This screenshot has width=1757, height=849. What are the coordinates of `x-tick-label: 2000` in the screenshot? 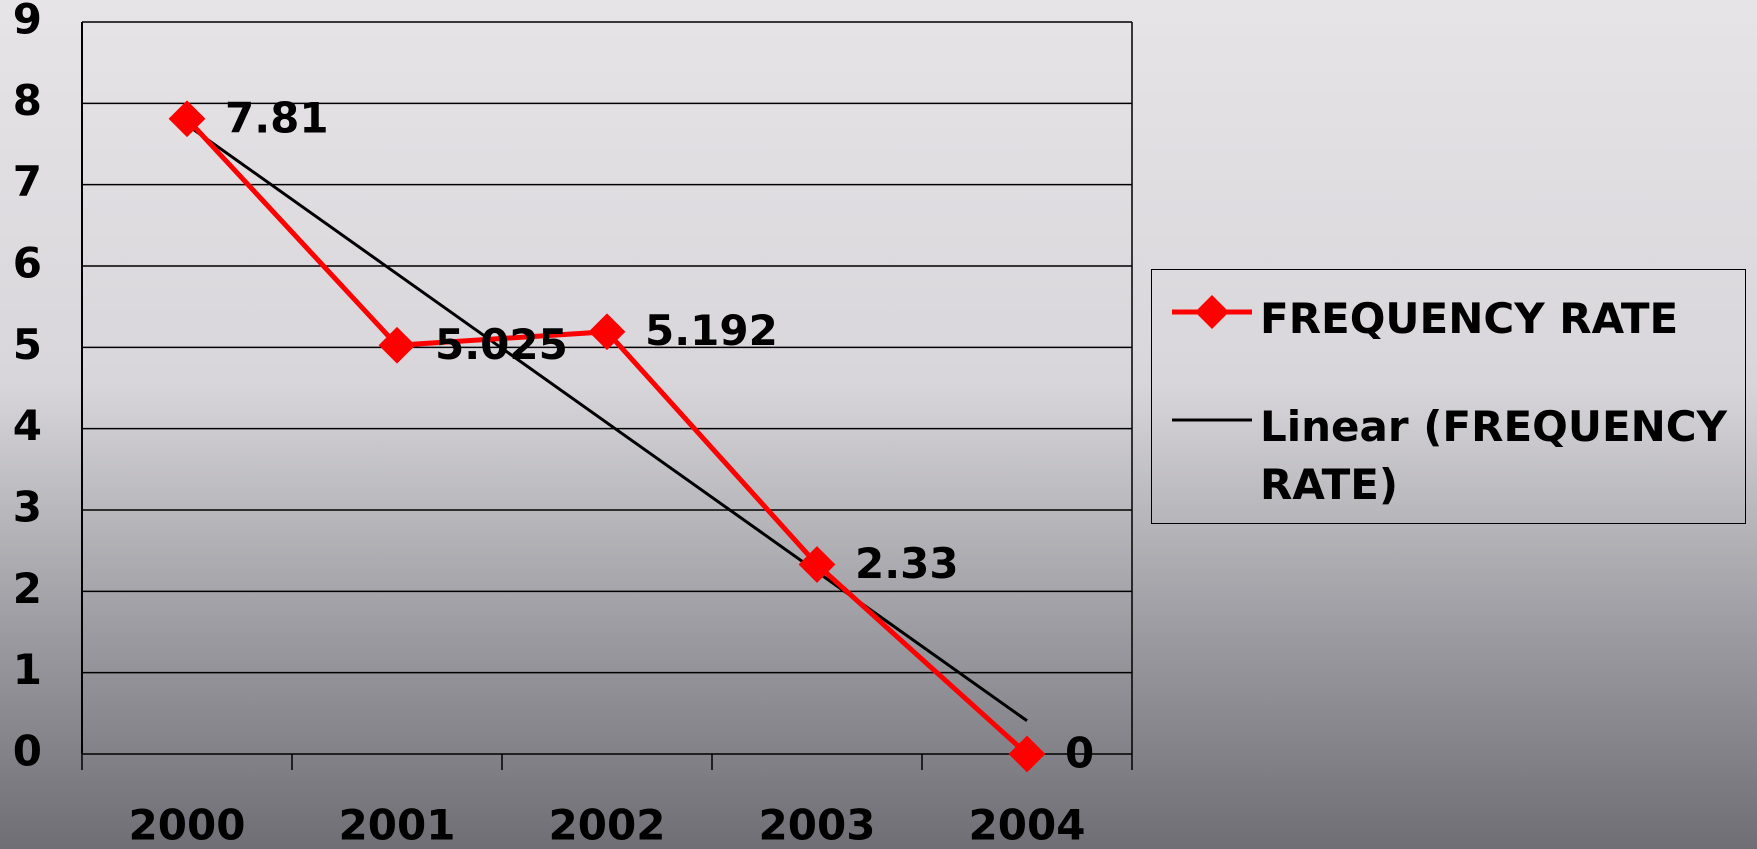 It's located at (187, 825).